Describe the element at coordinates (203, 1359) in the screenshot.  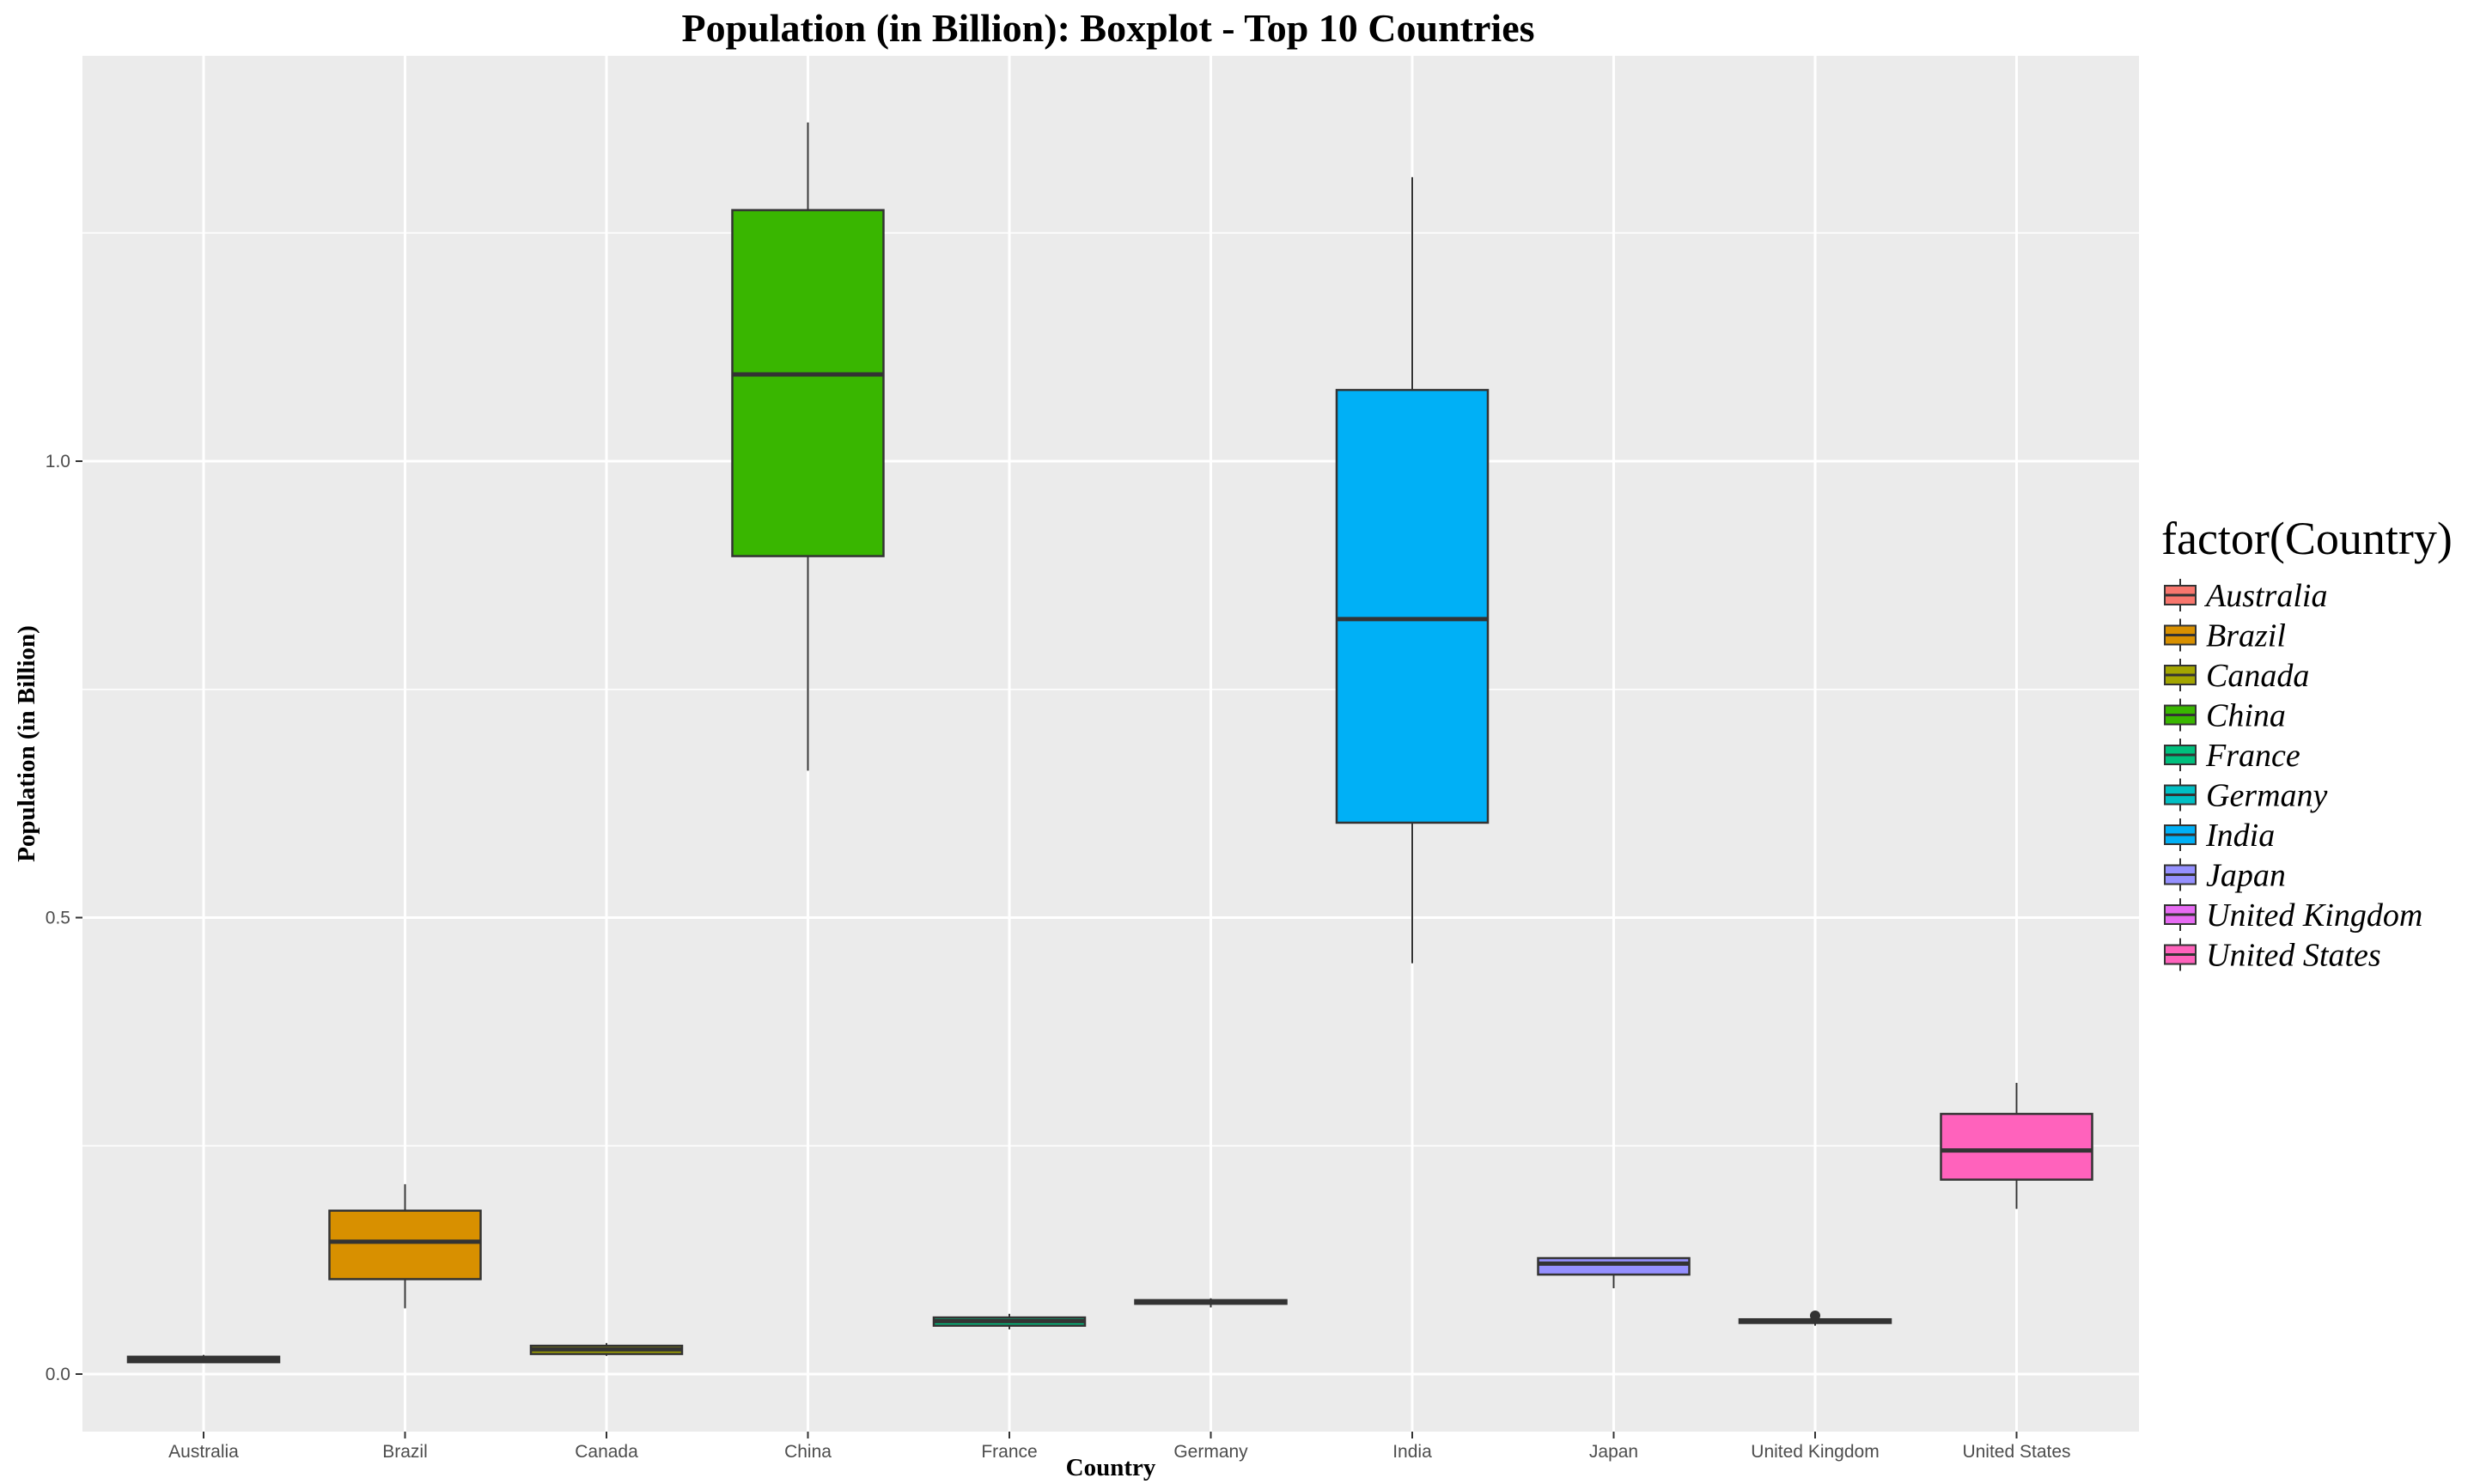
I see `box-australia` at that location.